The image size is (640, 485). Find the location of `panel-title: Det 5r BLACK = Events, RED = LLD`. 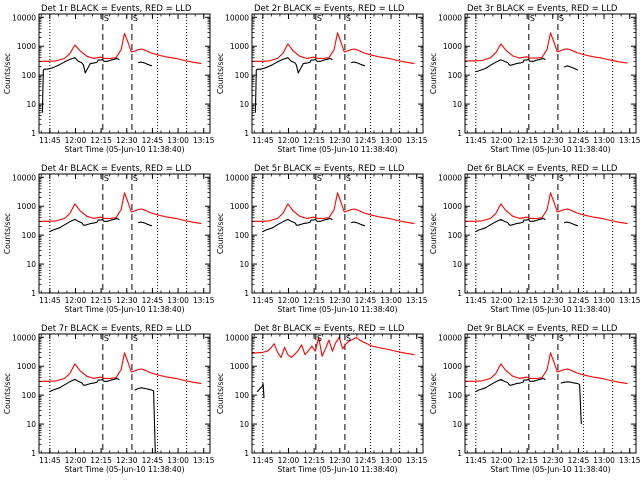

panel-title: Det 5r BLACK = Events, RED = LLD is located at coordinates (329, 169).